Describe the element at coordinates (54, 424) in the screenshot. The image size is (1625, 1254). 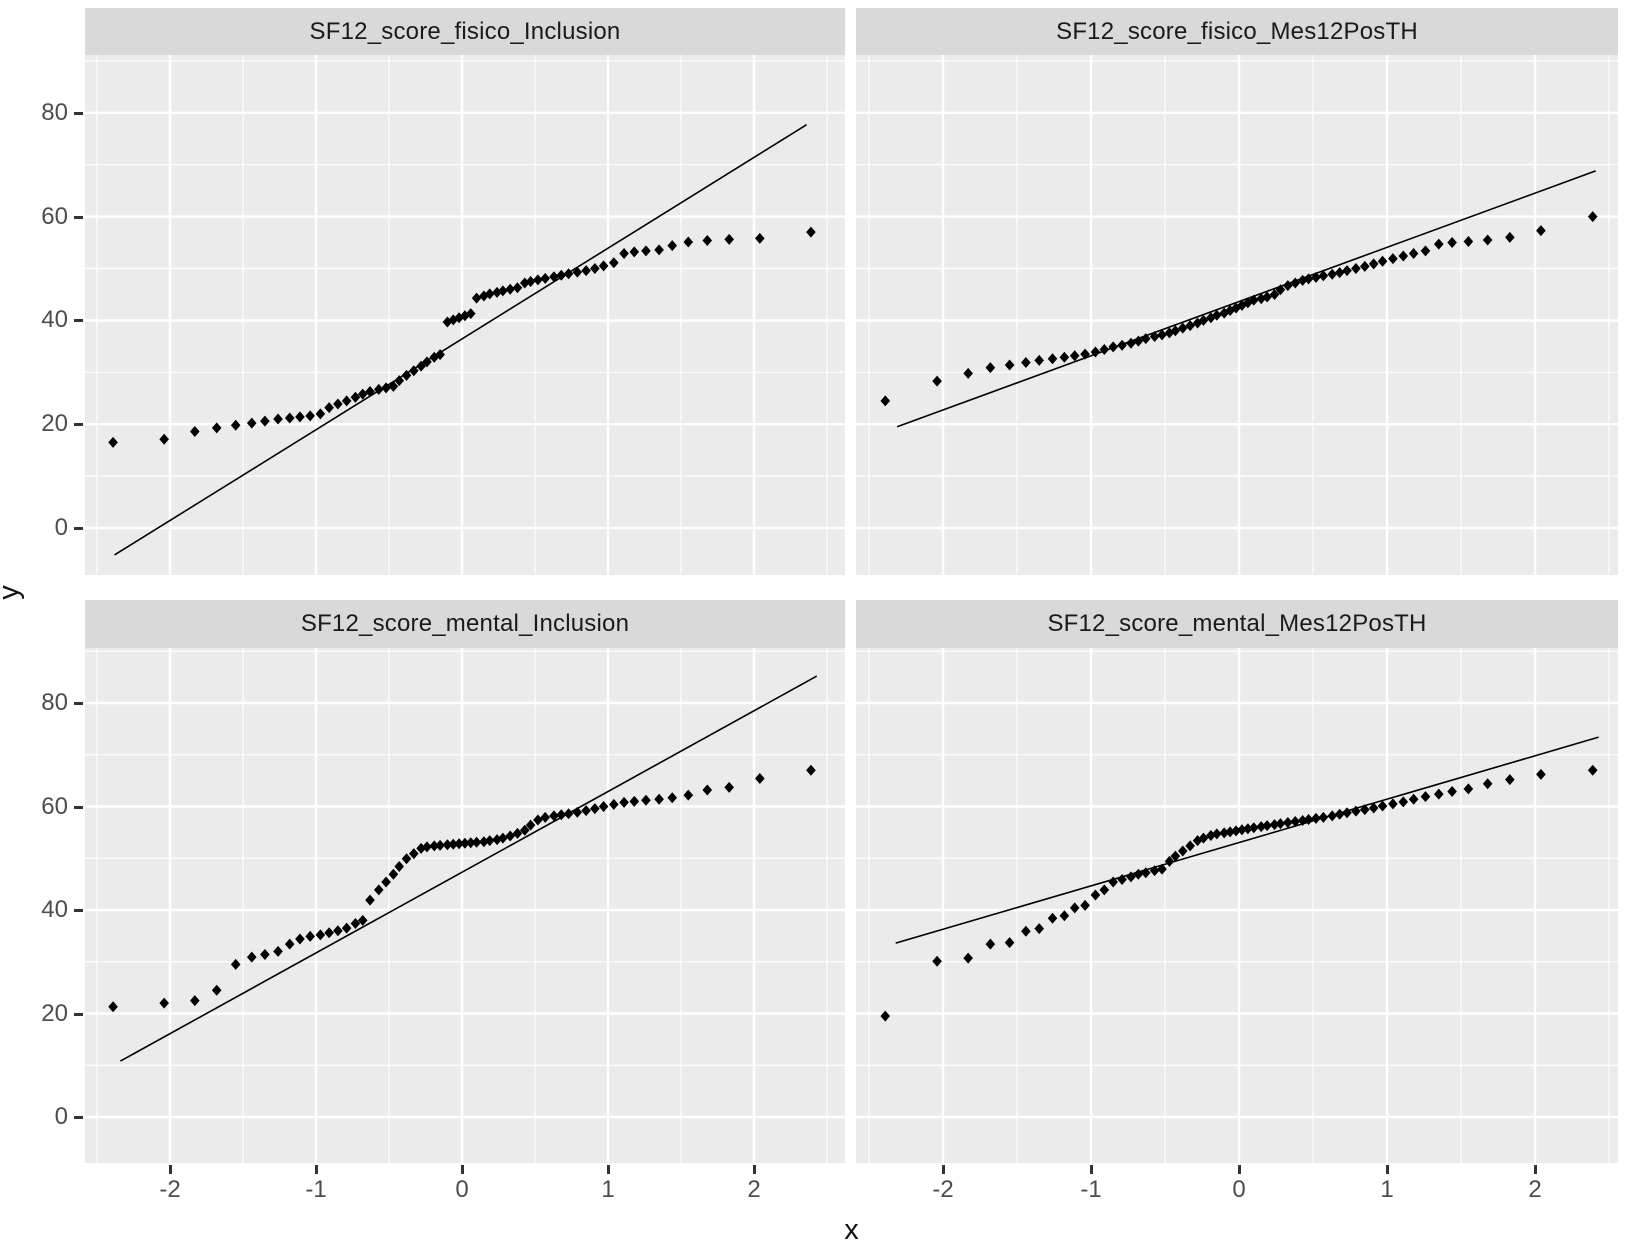
I see `y-tick-label: 20` at that location.